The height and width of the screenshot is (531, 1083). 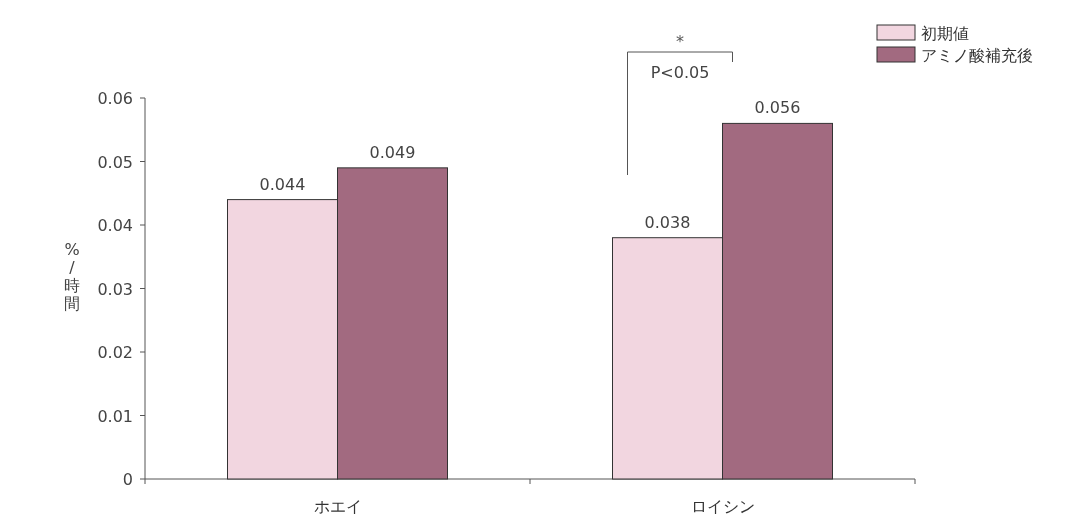 I want to click on data-label: 0.038, so click(x=667, y=222).